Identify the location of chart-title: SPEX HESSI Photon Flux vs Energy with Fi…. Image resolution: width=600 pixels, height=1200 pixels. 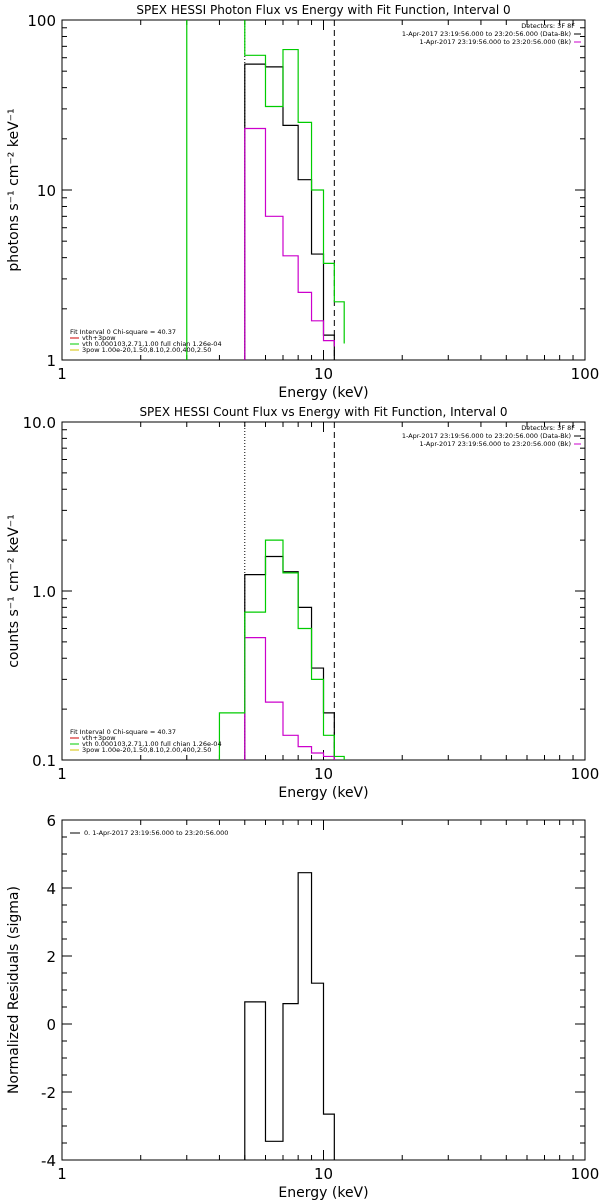
(323, 10).